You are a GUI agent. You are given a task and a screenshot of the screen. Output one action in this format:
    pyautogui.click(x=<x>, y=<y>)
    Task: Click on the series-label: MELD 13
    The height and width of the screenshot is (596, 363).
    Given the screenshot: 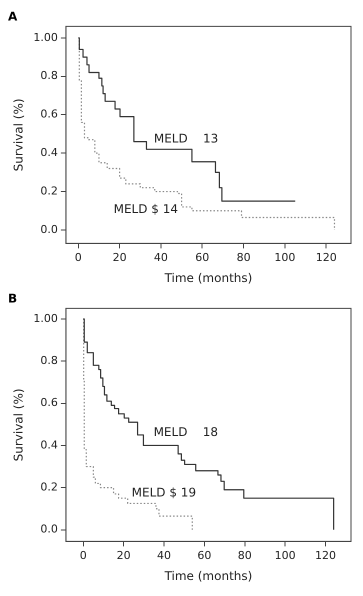 What is the action you would take?
    pyautogui.click(x=186, y=139)
    